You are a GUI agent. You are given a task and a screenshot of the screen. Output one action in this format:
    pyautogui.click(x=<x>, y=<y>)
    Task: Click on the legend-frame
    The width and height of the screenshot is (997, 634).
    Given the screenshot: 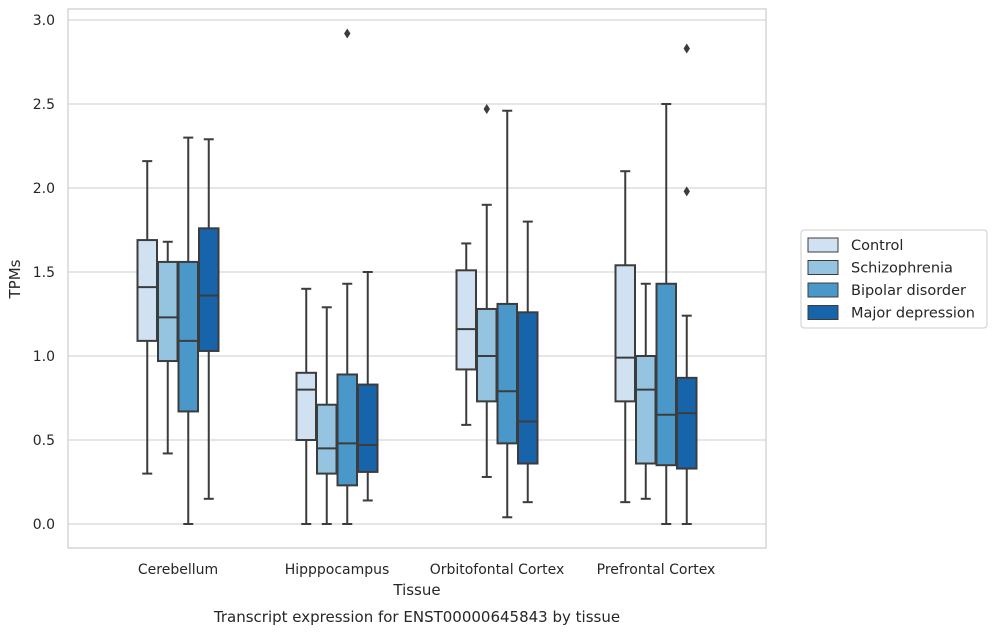 What is the action you would take?
    pyautogui.click(x=894, y=279)
    